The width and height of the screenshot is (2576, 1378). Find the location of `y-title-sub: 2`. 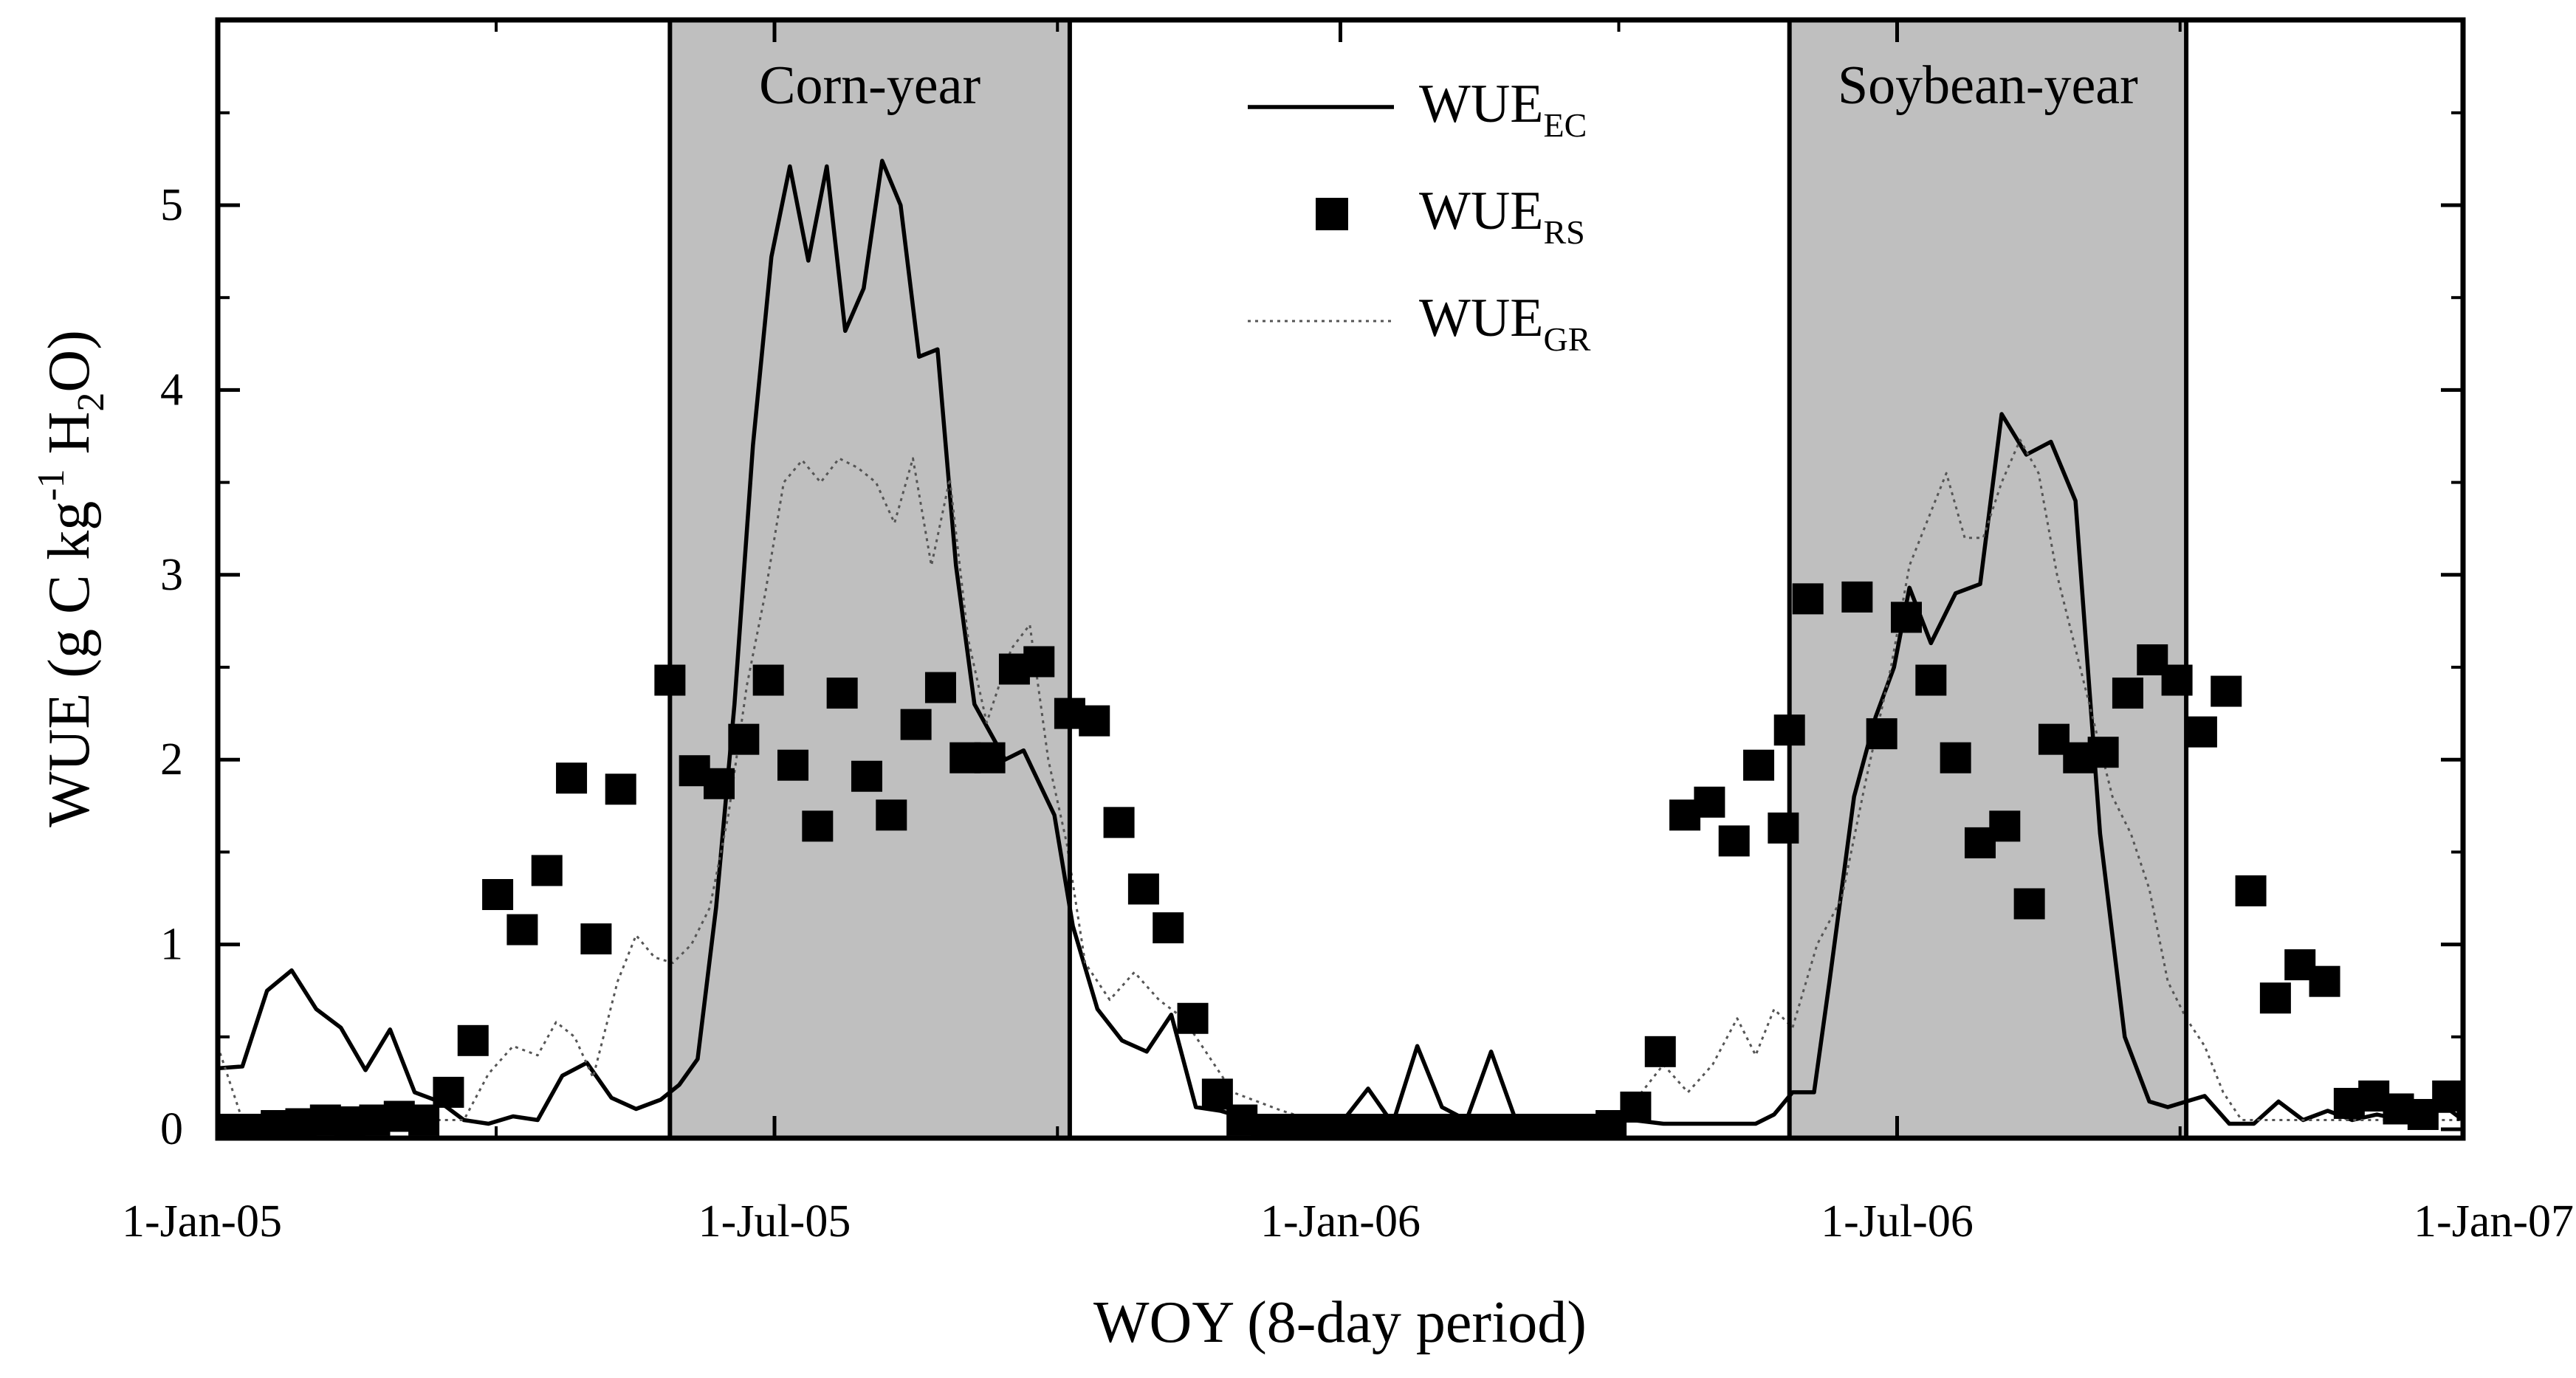

y-title-sub: 2 is located at coordinates (91, 402).